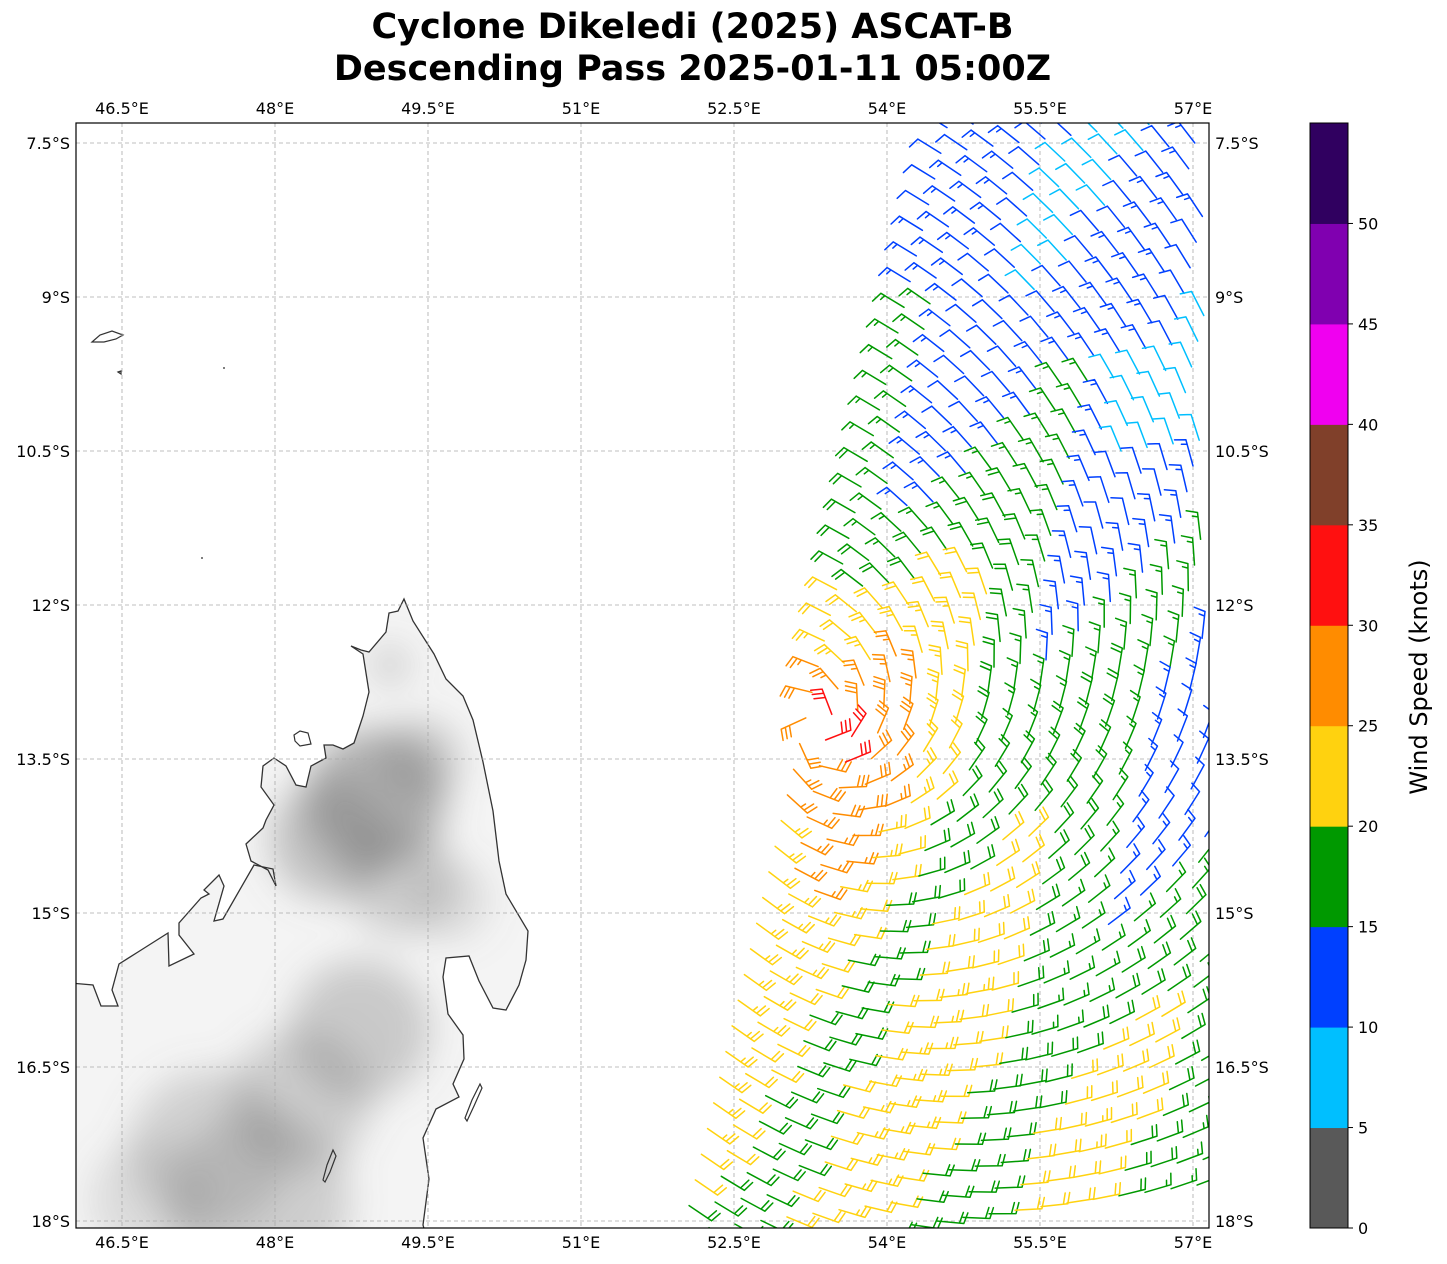  I want to click on lat-tick-label-right: 7.5°S, so click(1237, 143).